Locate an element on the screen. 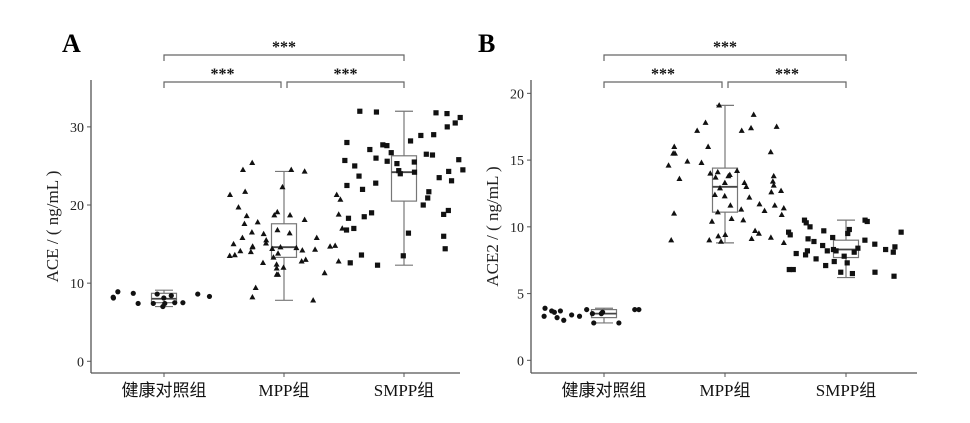 The height and width of the screenshot is (423, 970). panel-label: B is located at coordinates (486, 43).